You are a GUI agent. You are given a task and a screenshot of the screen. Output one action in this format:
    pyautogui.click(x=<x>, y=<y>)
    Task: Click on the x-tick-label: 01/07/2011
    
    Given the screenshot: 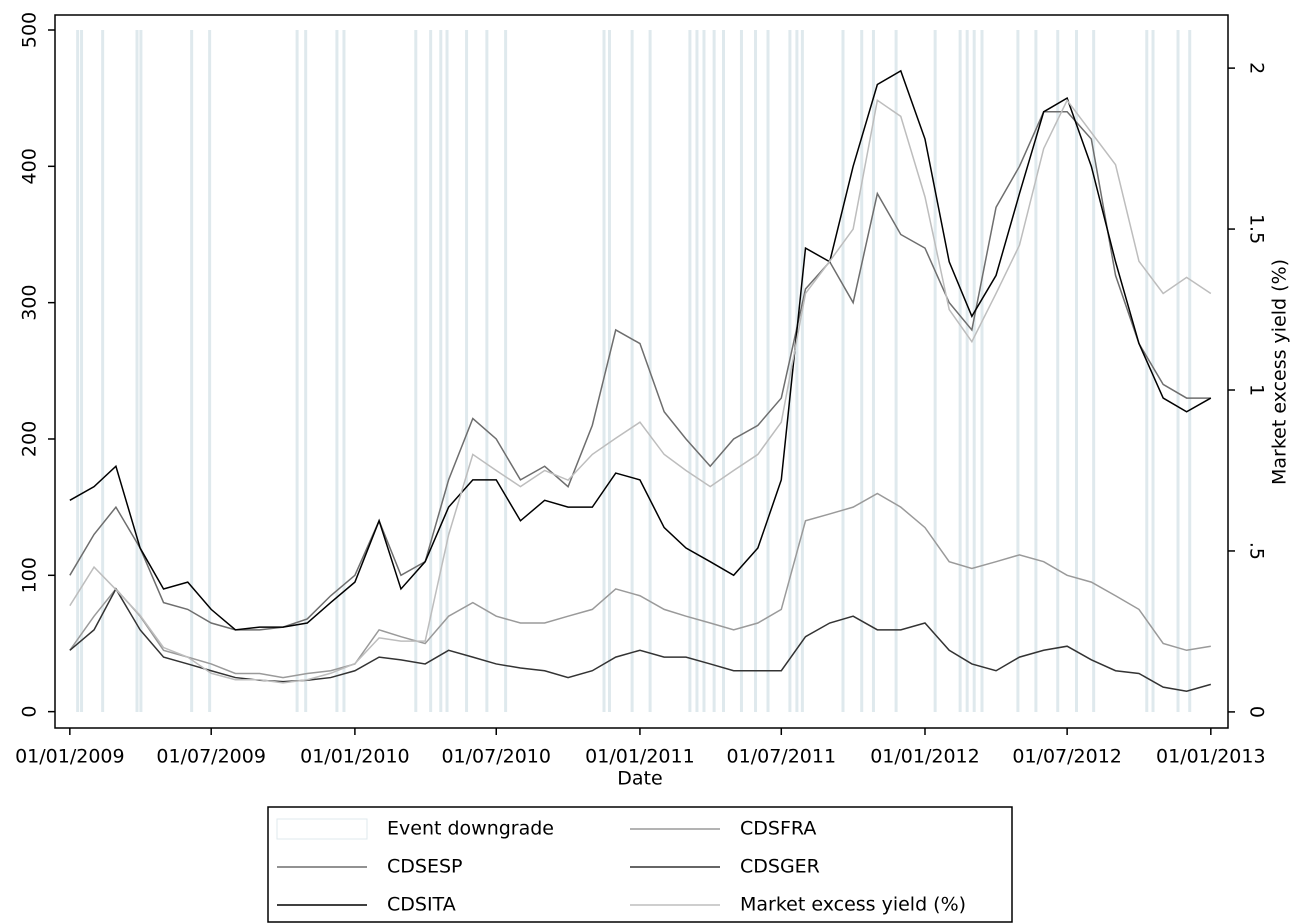 What is the action you would take?
    pyautogui.click(x=782, y=757)
    